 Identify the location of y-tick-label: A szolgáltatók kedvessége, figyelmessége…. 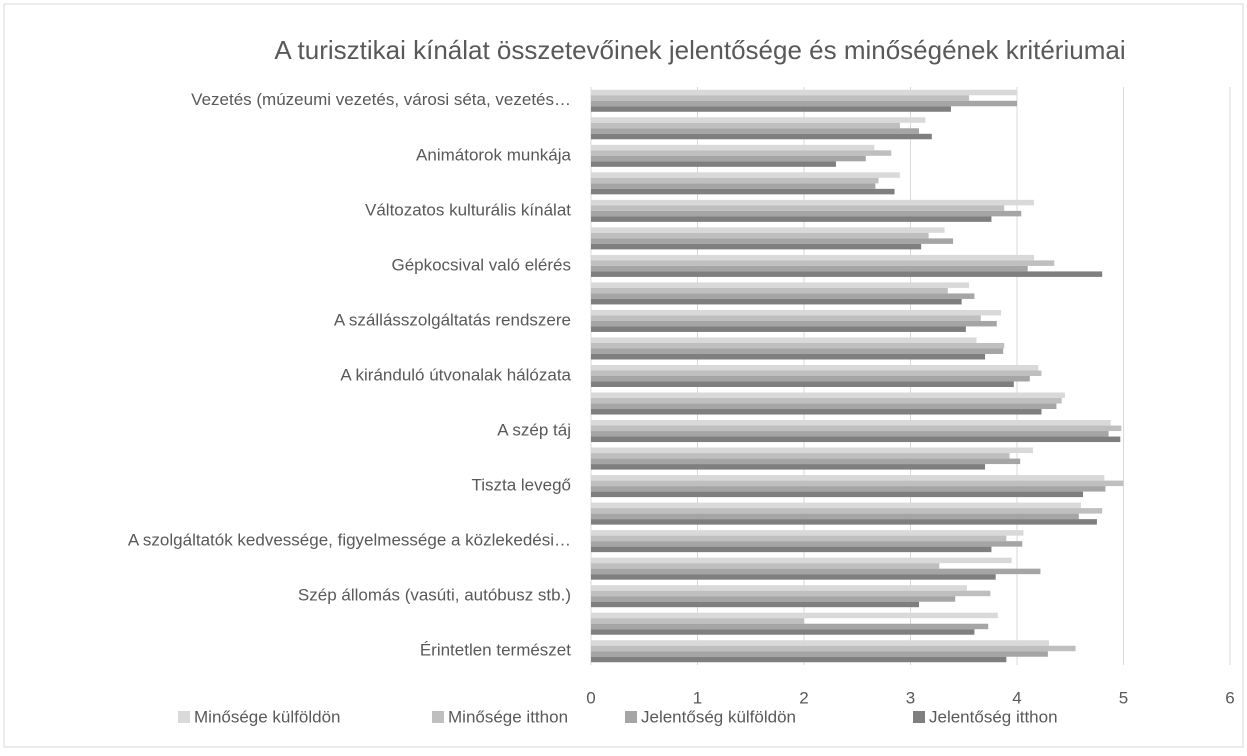
(349, 540).